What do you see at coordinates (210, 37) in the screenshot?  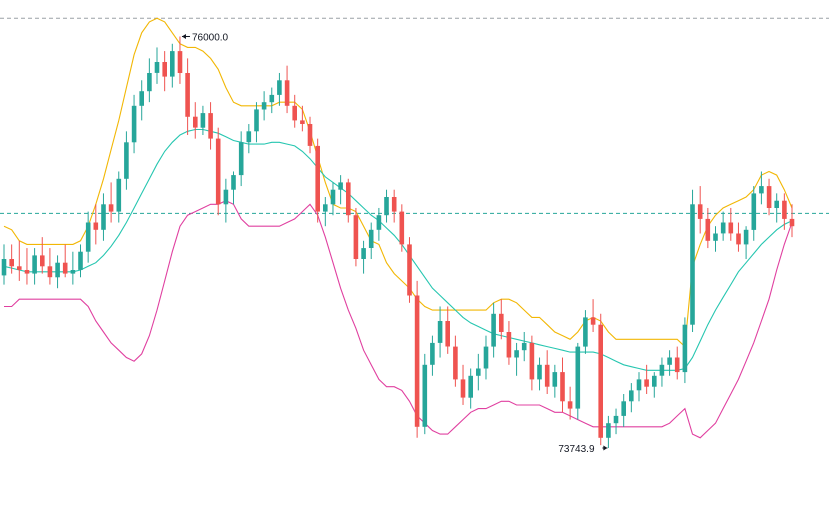 I see `high-price-label: 76000.0` at bounding box center [210, 37].